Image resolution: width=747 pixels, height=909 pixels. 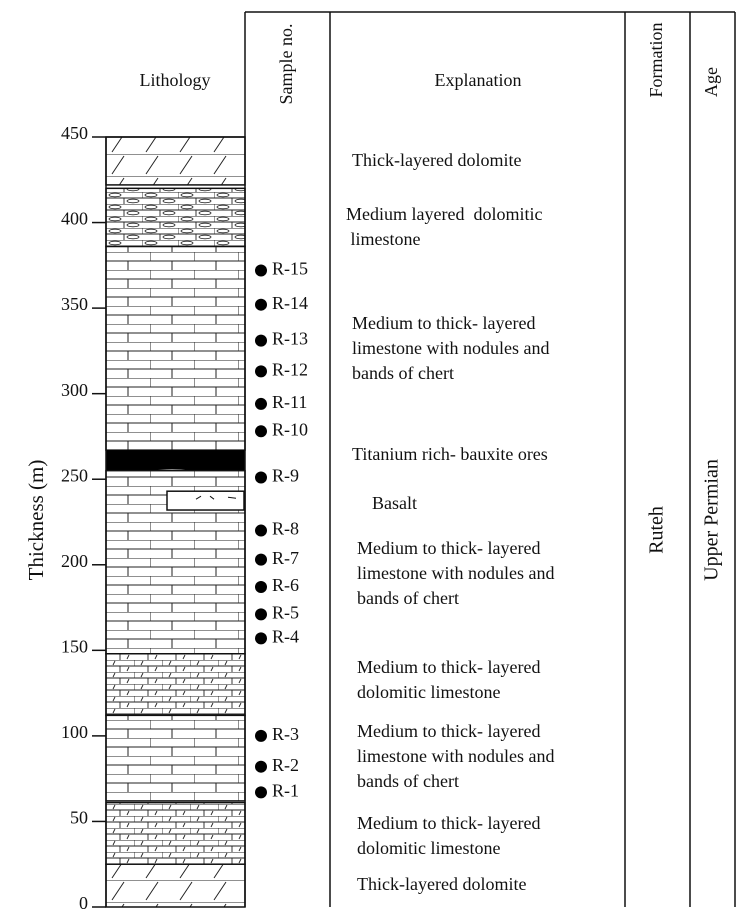 I want to click on tick-label: 450, so click(x=74, y=133).